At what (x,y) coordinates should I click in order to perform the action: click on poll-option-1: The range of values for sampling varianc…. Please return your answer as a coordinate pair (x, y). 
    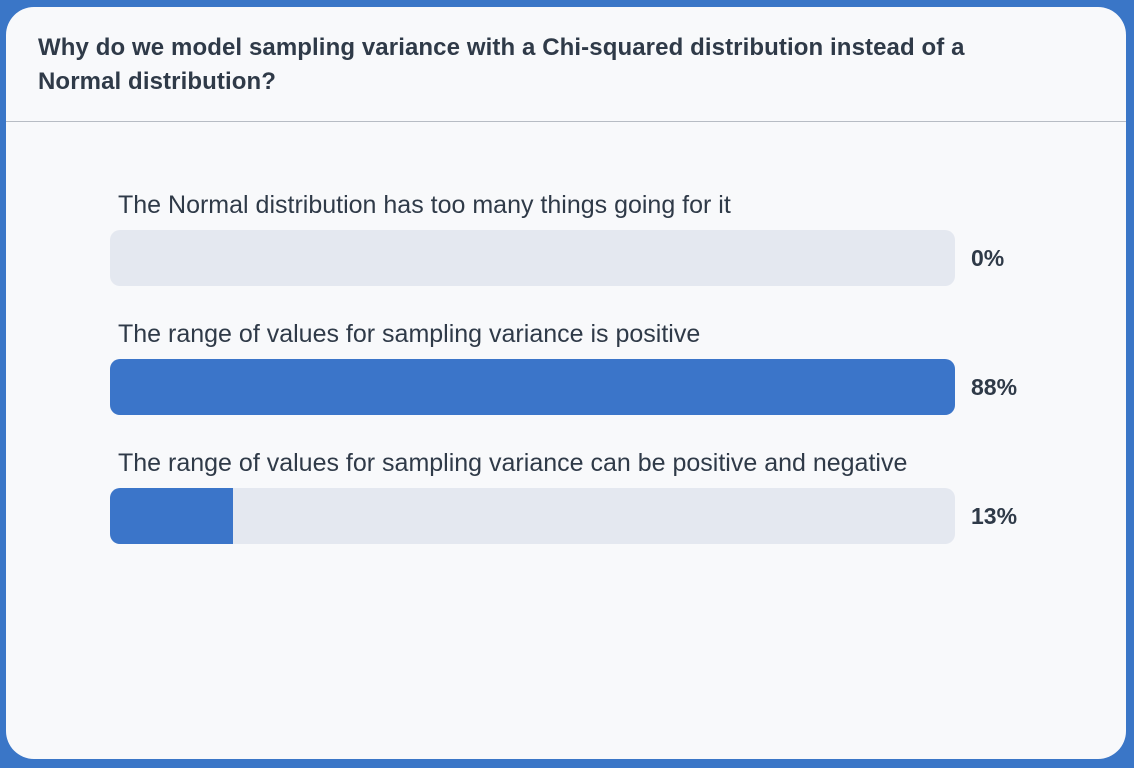
    Looking at the image, I should click on (575, 373).